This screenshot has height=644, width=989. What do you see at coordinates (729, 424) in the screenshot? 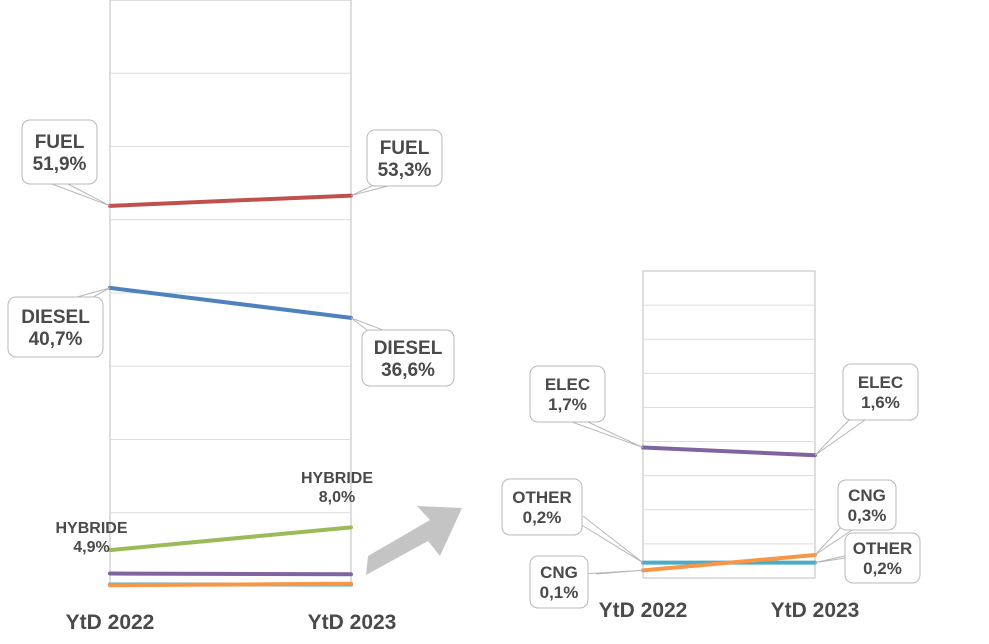
I see `plot-area-frame` at bounding box center [729, 424].